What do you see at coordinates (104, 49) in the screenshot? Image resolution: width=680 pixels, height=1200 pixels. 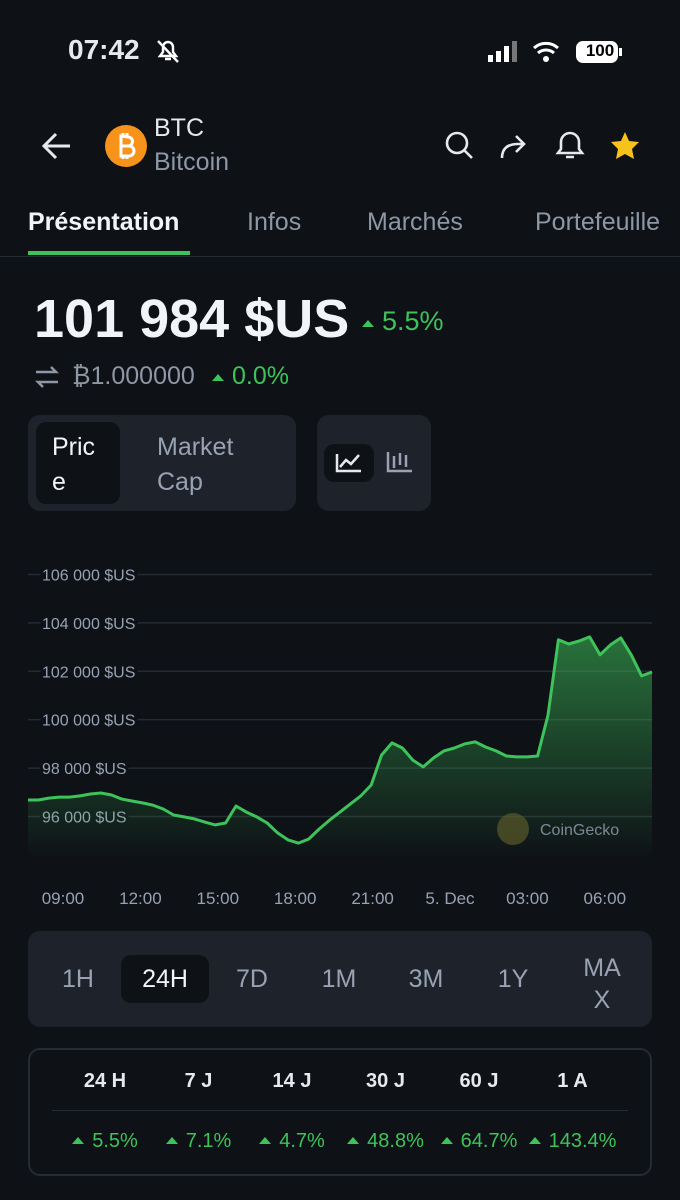 I see `status-time: 07:42` at bounding box center [104, 49].